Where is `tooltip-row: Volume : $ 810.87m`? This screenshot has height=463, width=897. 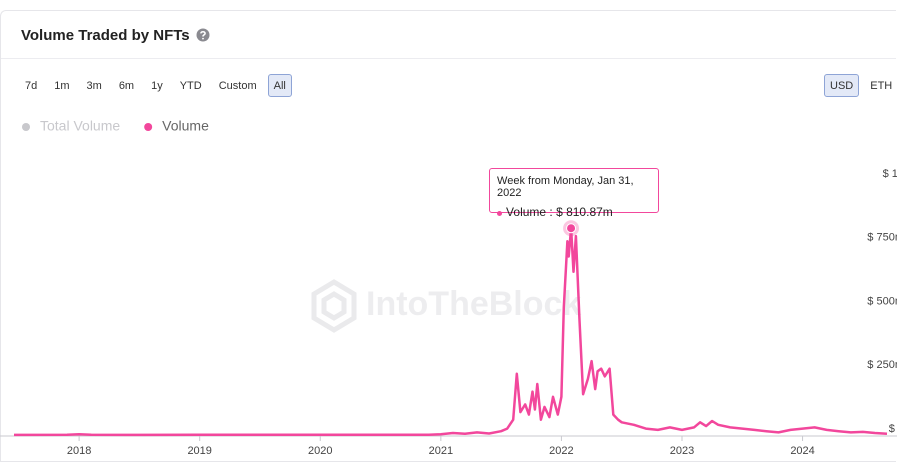 tooltip-row: Volume : $ 810.87m is located at coordinates (574, 212).